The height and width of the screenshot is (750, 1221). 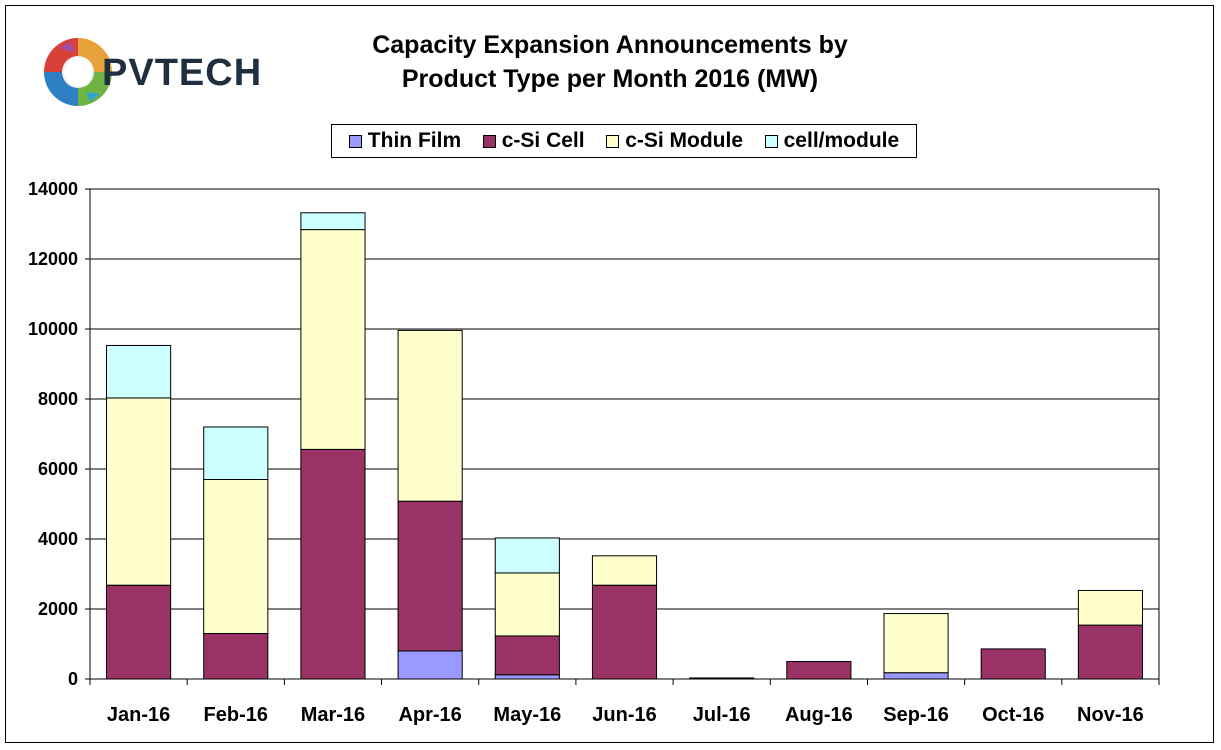 What do you see at coordinates (489, 141) in the screenshot?
I see `legend-swatch-csi-cell` at bounding box center [489, 141].